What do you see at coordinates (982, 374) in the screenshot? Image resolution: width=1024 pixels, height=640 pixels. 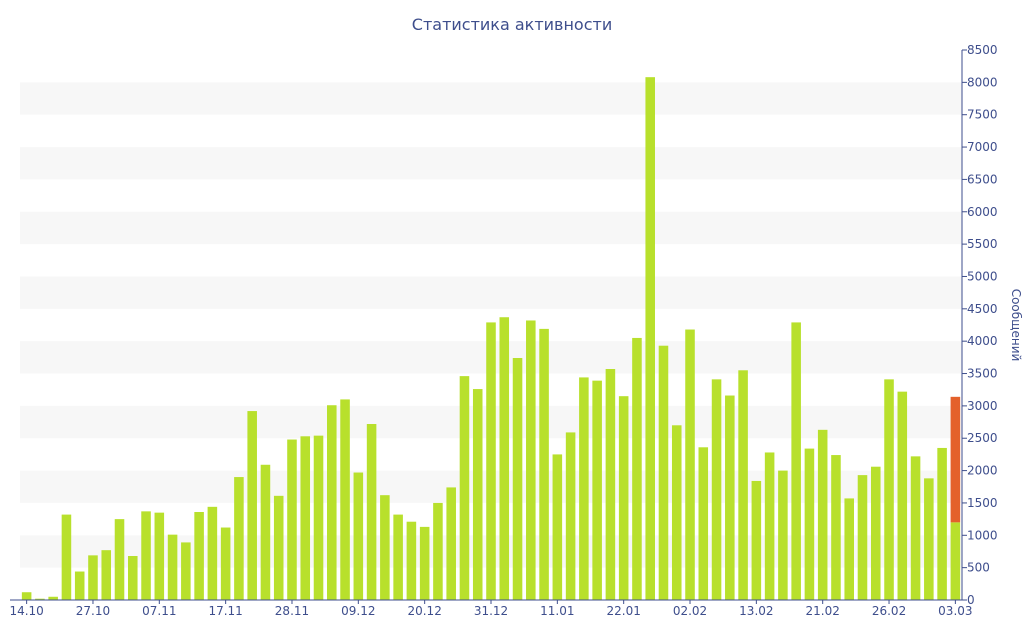 I see `y-tick-label: 3500` at bounding box center [982, 374].